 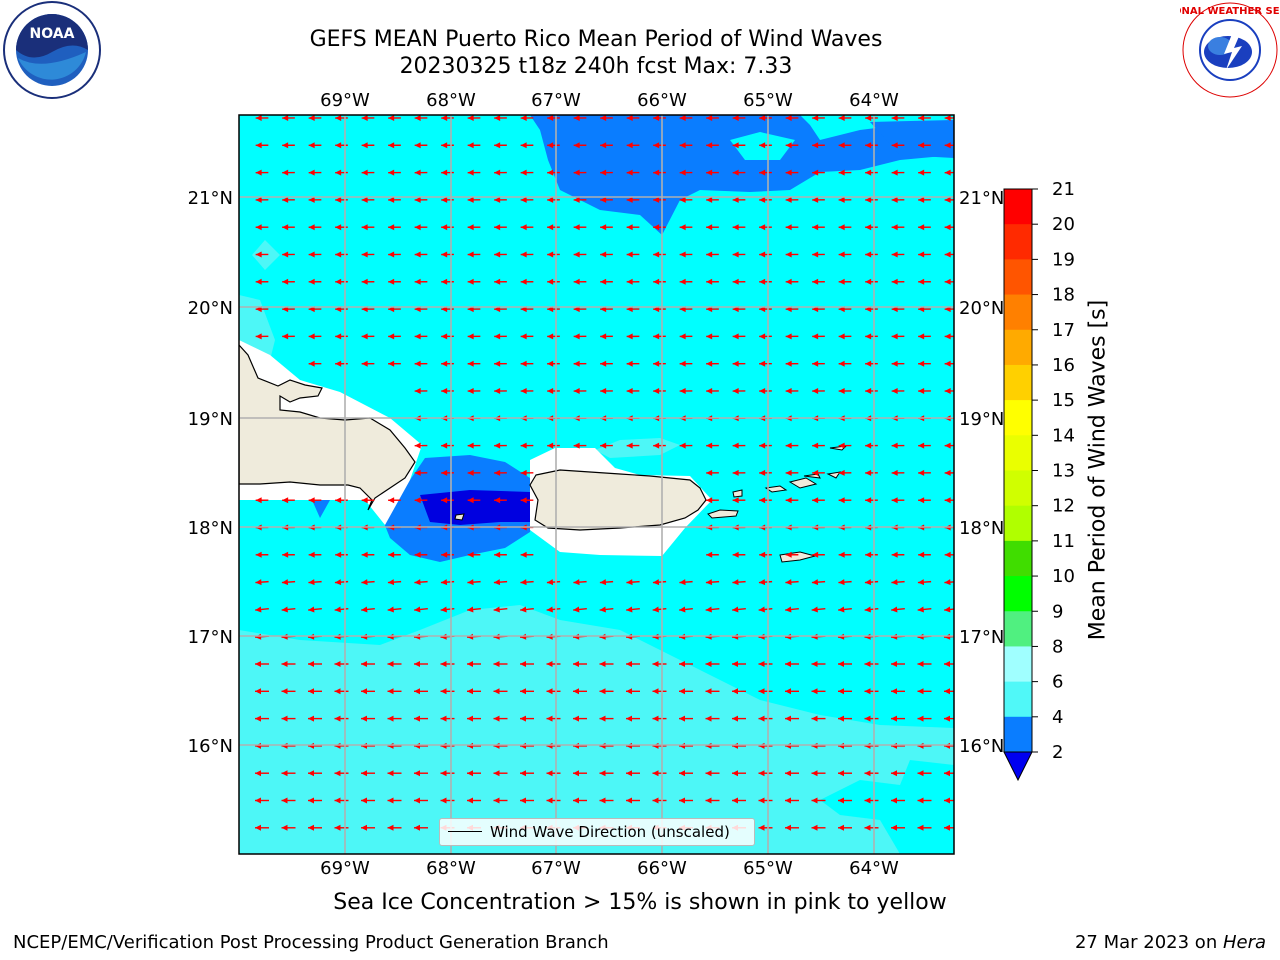 What do you see at coordinates (874, 868) in the screenshot?
I see `lon-label: 64°W` at bounding box center [874, 868].